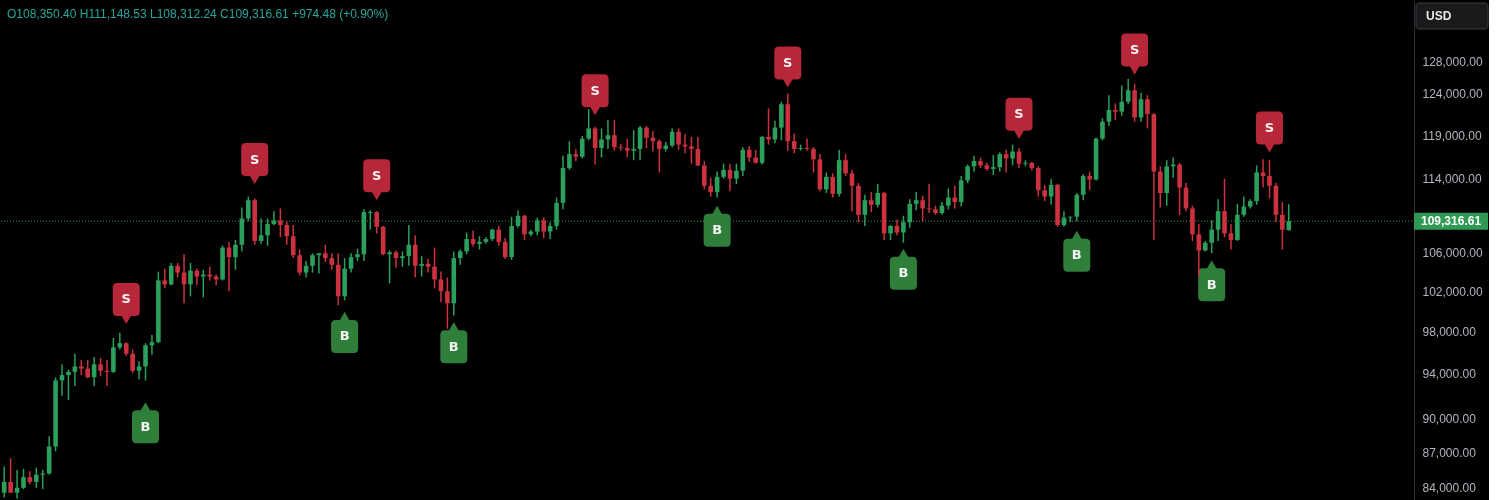 This screenshot has width=1500, height=500. What do you see at coordinates (1452, 179) in the screenshot?
I see `y-tick-label: 114,000.00` at bounding box center [1452, 179].